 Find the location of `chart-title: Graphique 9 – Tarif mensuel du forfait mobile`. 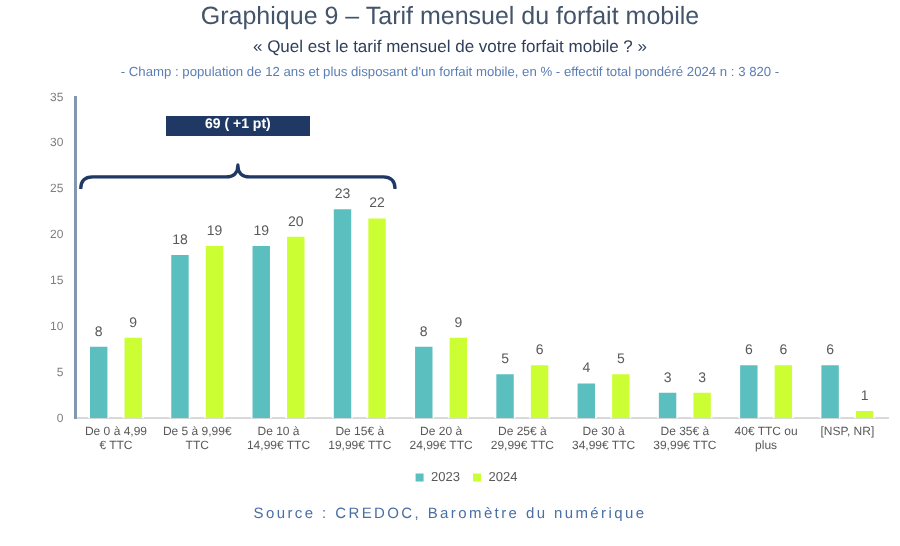

chart-title: Graphique 9 – Tarif mensuel du forfait mobile is located at coordinates (450, 17).